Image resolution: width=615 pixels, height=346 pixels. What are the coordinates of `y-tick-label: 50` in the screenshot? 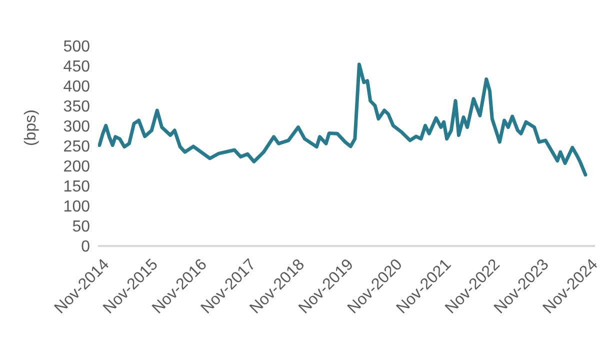 It's located at (81, 227).